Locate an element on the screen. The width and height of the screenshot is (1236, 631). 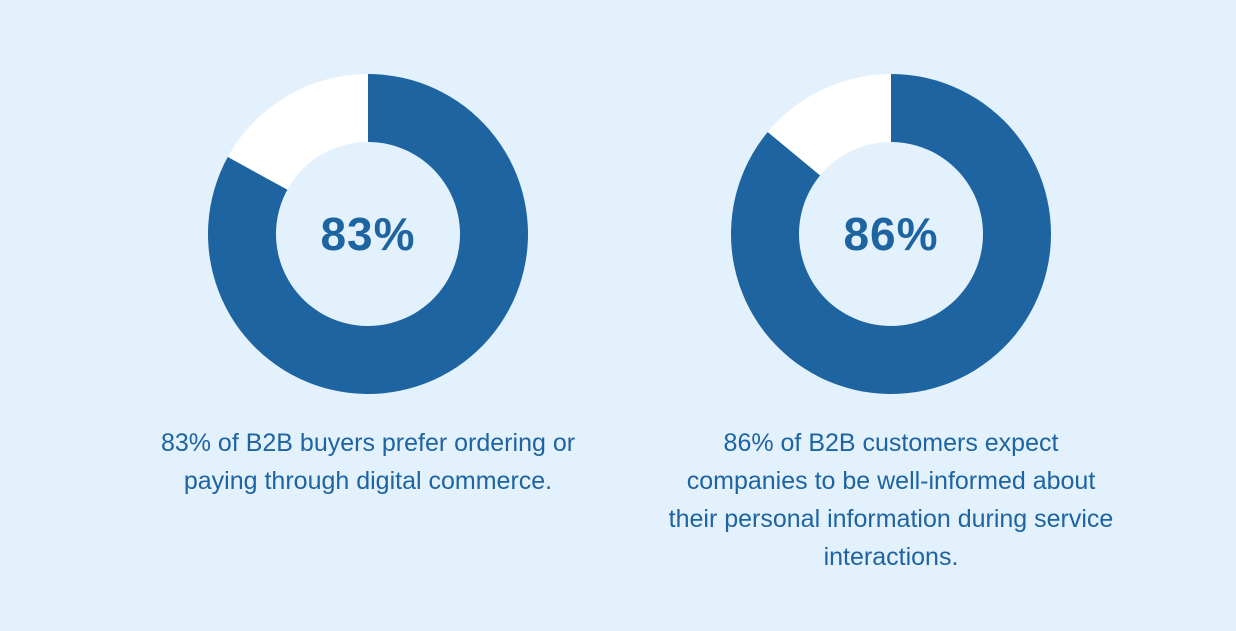
donut-chart-1: 83% is located at coordinates (368, 234).